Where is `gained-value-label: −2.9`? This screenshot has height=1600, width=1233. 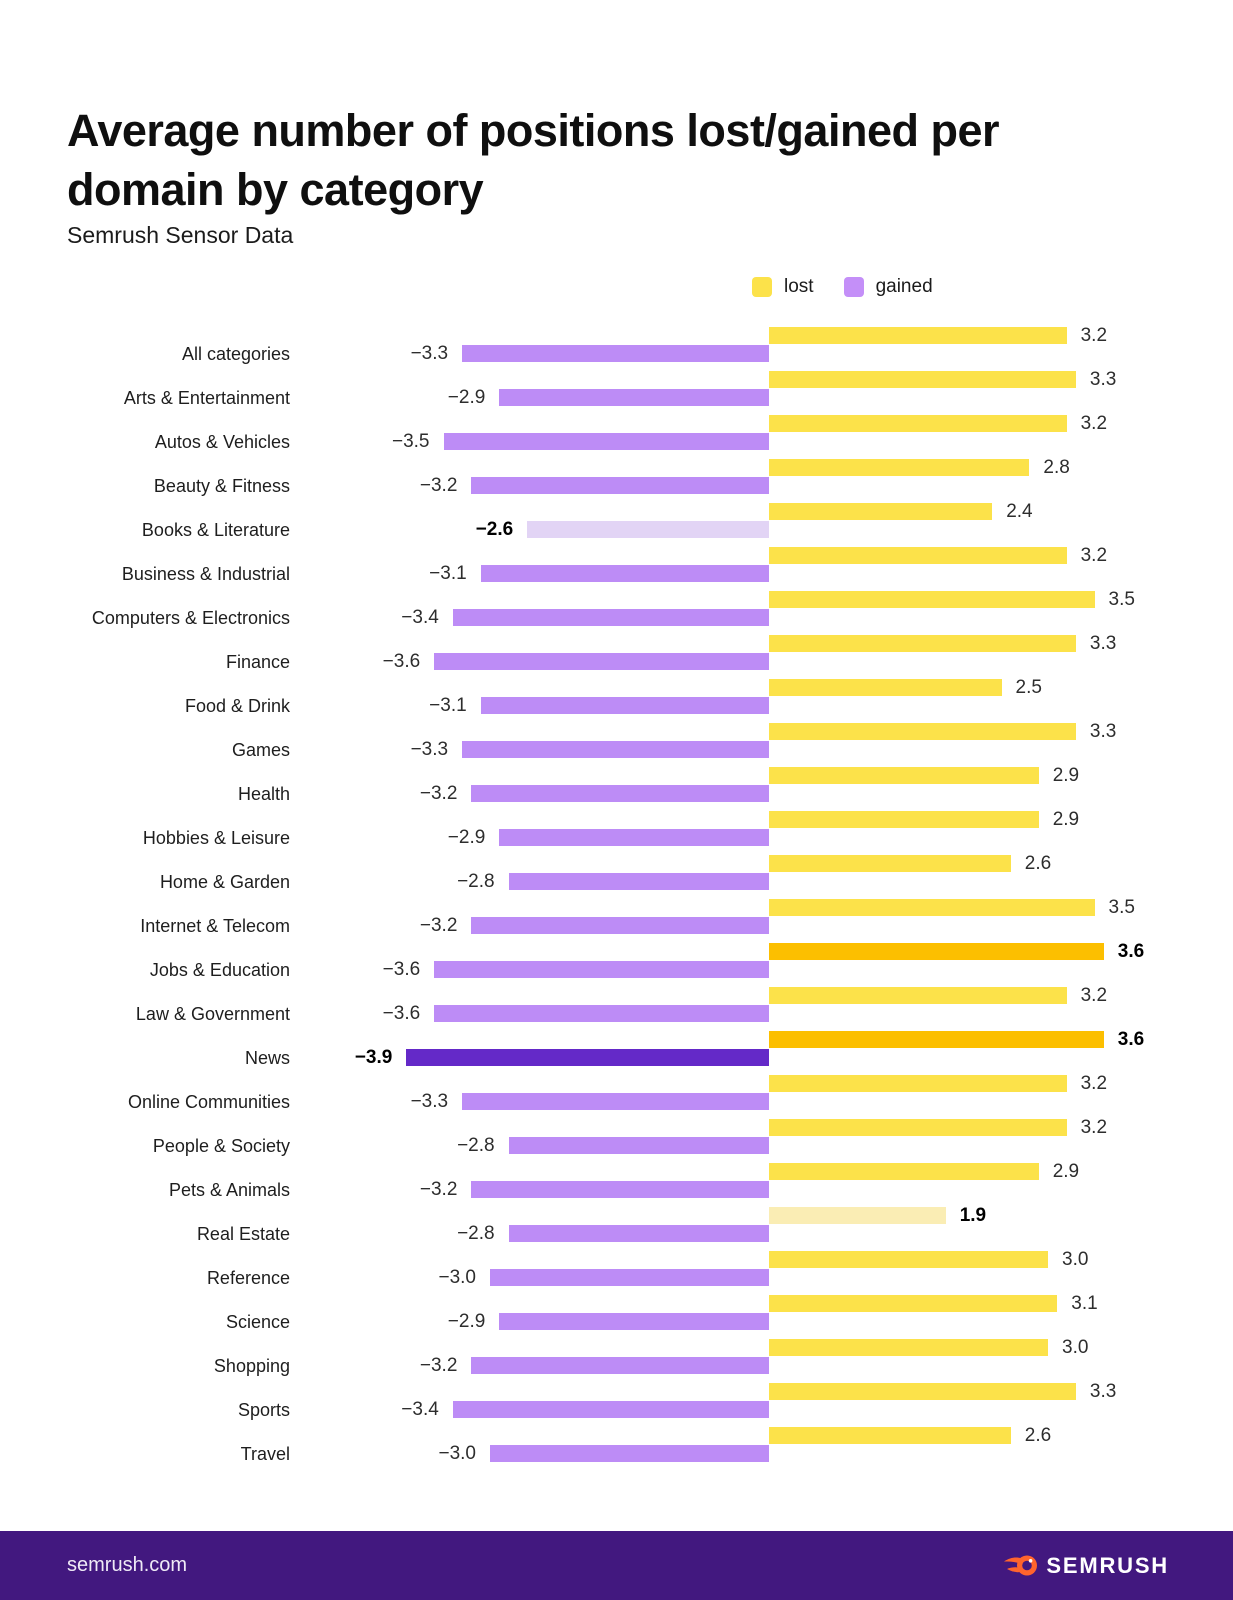
gained-value-label: −2.9 is located at coordinates (466, 837).